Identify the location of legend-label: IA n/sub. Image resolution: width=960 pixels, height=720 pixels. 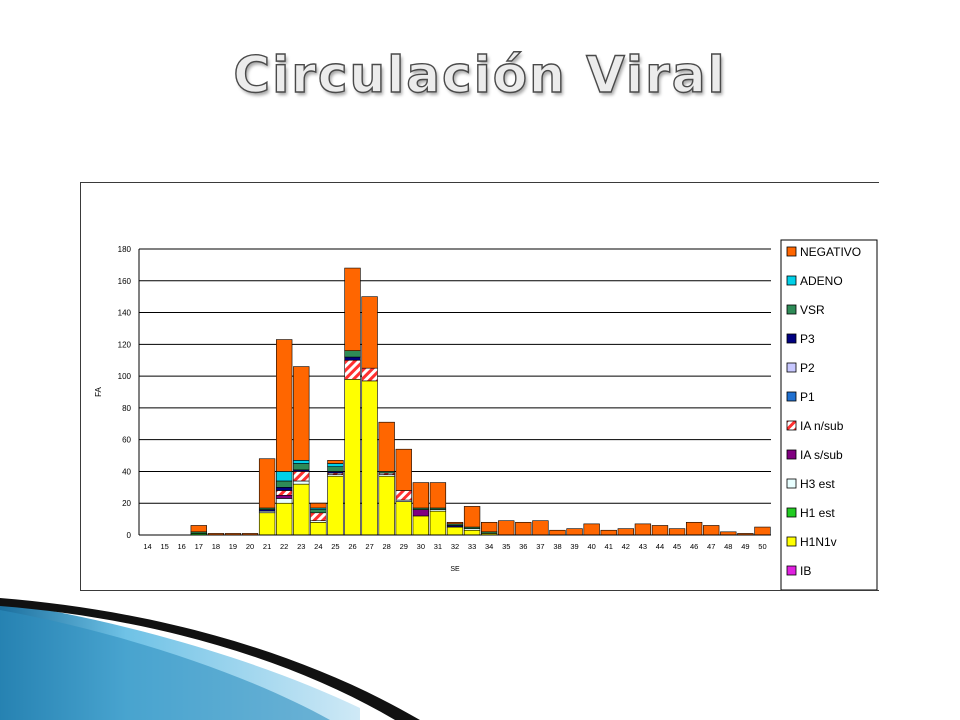
(822, 426).